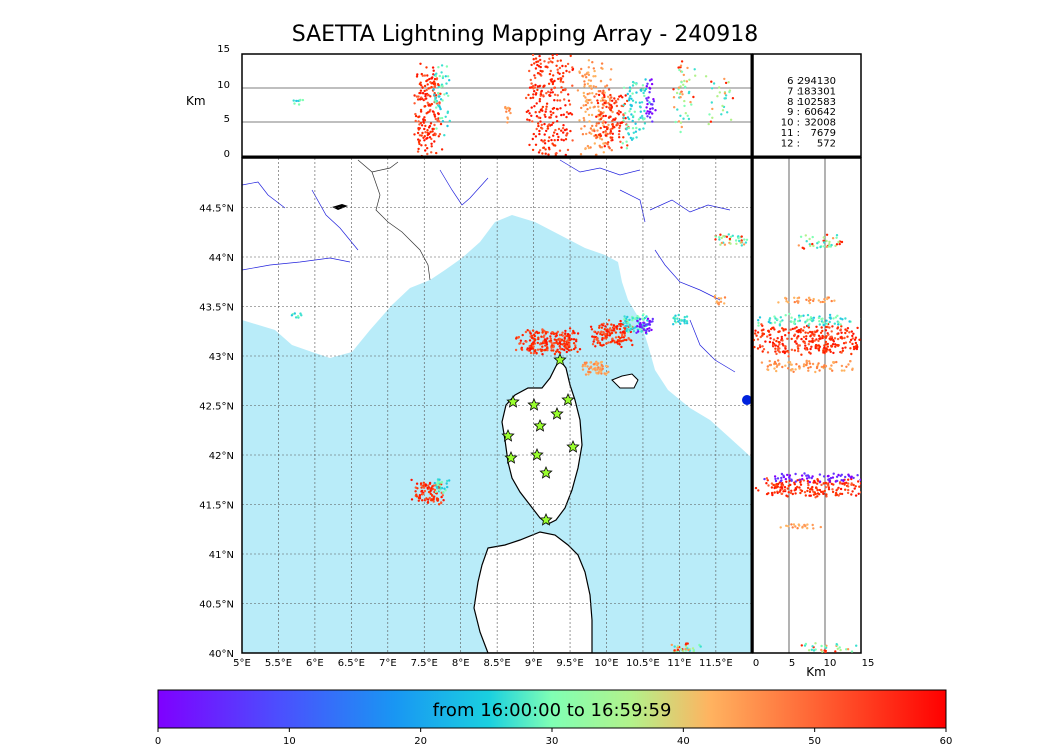 This screenshot has width=1050, height=750. Describe the element at coordinates (820, 123) in the screenshot. I see `stats-value: 32008` at that location.